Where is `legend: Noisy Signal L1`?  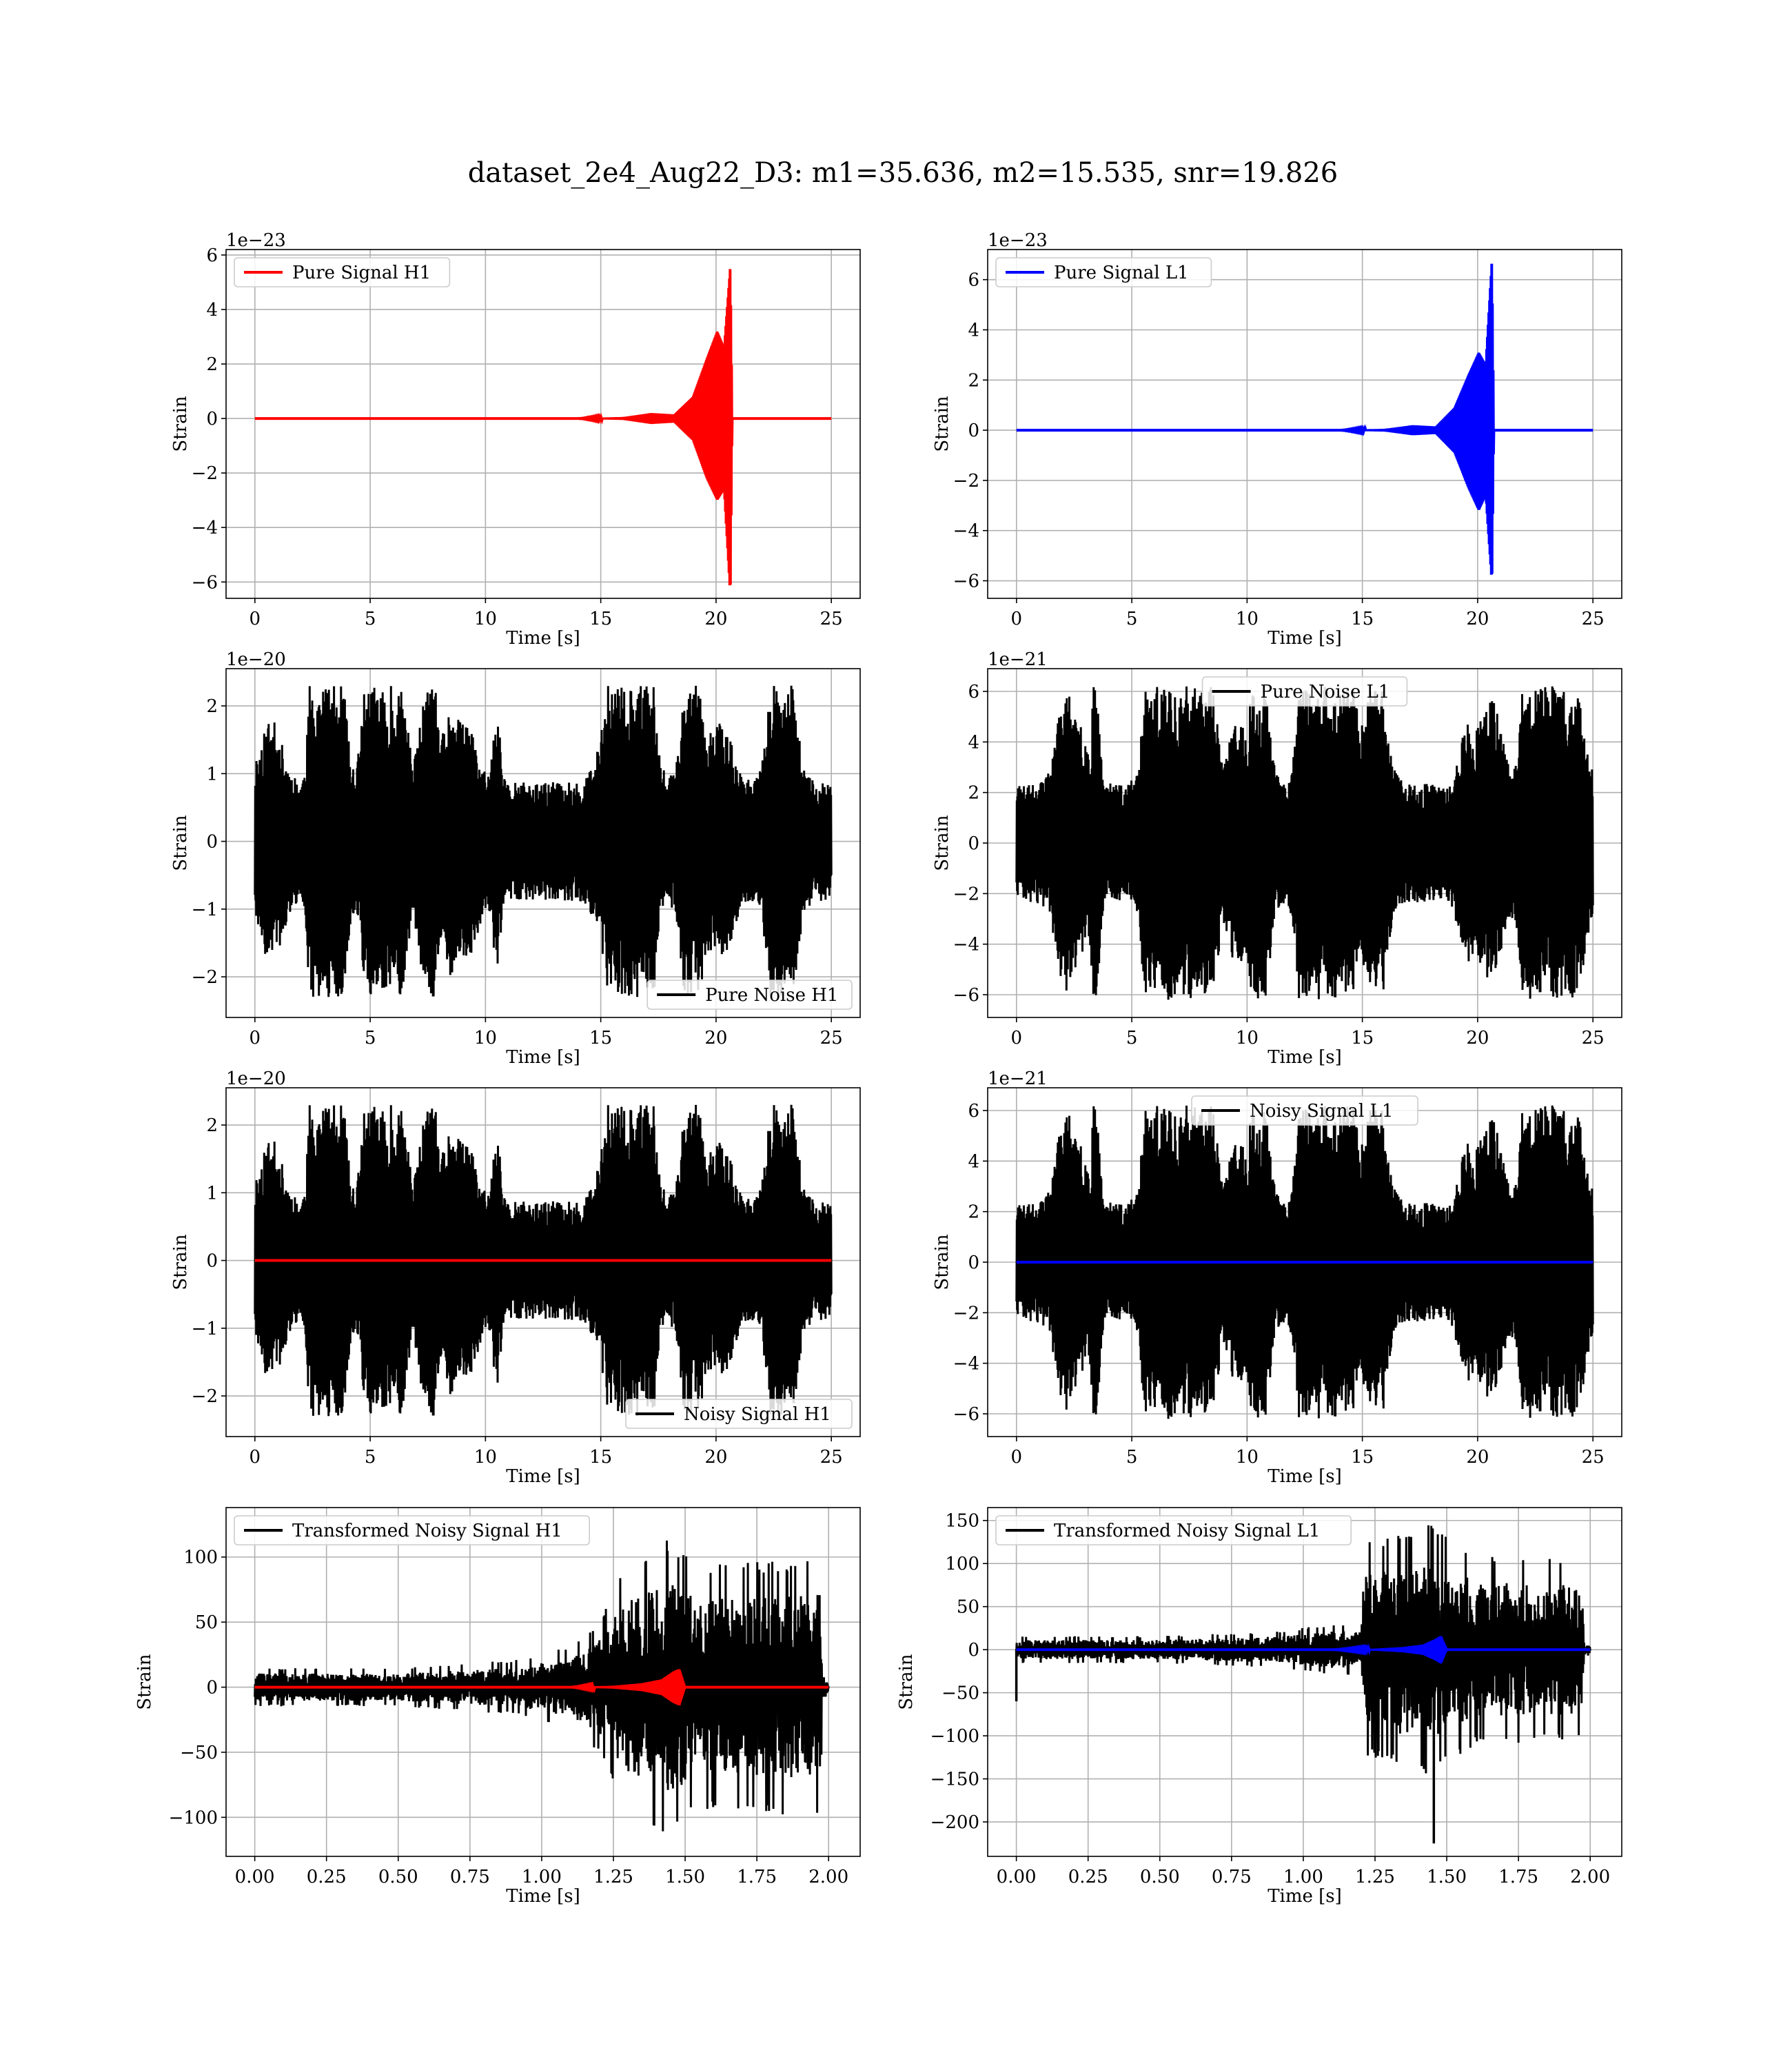
legend: Noisy Signal L1 is located at coordinates (1304, 1110).